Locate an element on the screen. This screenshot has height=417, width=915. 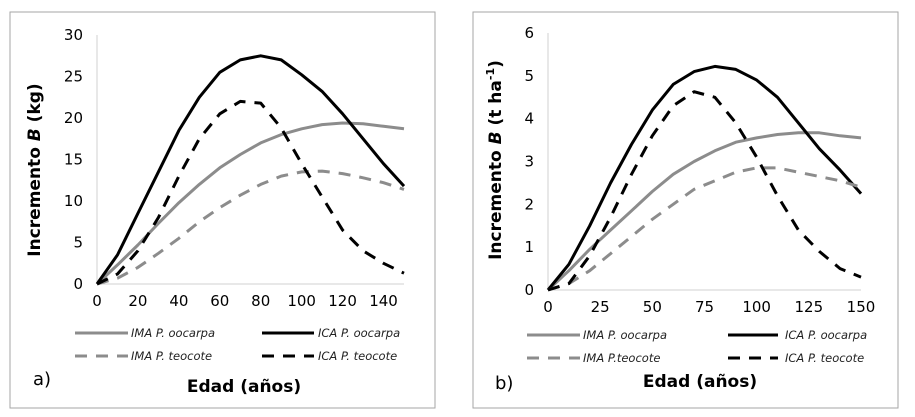
y-tick-label: 20 is located at coordinates (73, 118).